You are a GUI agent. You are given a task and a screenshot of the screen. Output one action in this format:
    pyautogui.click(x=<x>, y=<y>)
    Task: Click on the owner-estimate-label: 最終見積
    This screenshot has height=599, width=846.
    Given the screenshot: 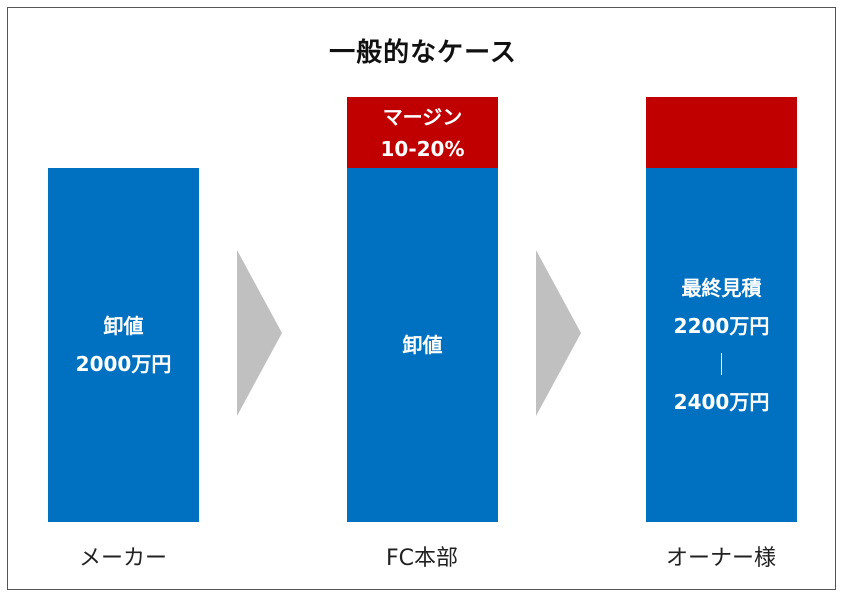 What is the action you would take?
    pyautogui.click(x=721, y=288)
    